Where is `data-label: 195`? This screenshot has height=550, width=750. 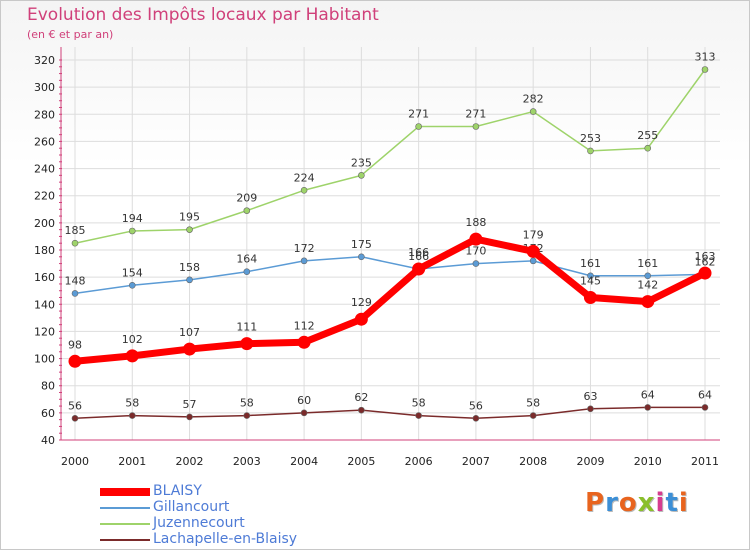
data-label: 195 is located at coordinates (189, 217).